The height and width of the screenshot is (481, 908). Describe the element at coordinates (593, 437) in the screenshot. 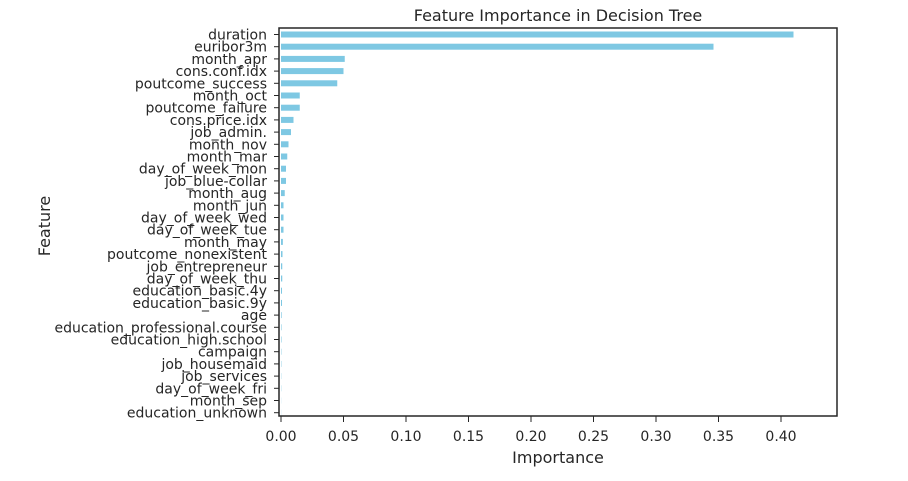

I see `x-tick-label: 0.25` at that location.